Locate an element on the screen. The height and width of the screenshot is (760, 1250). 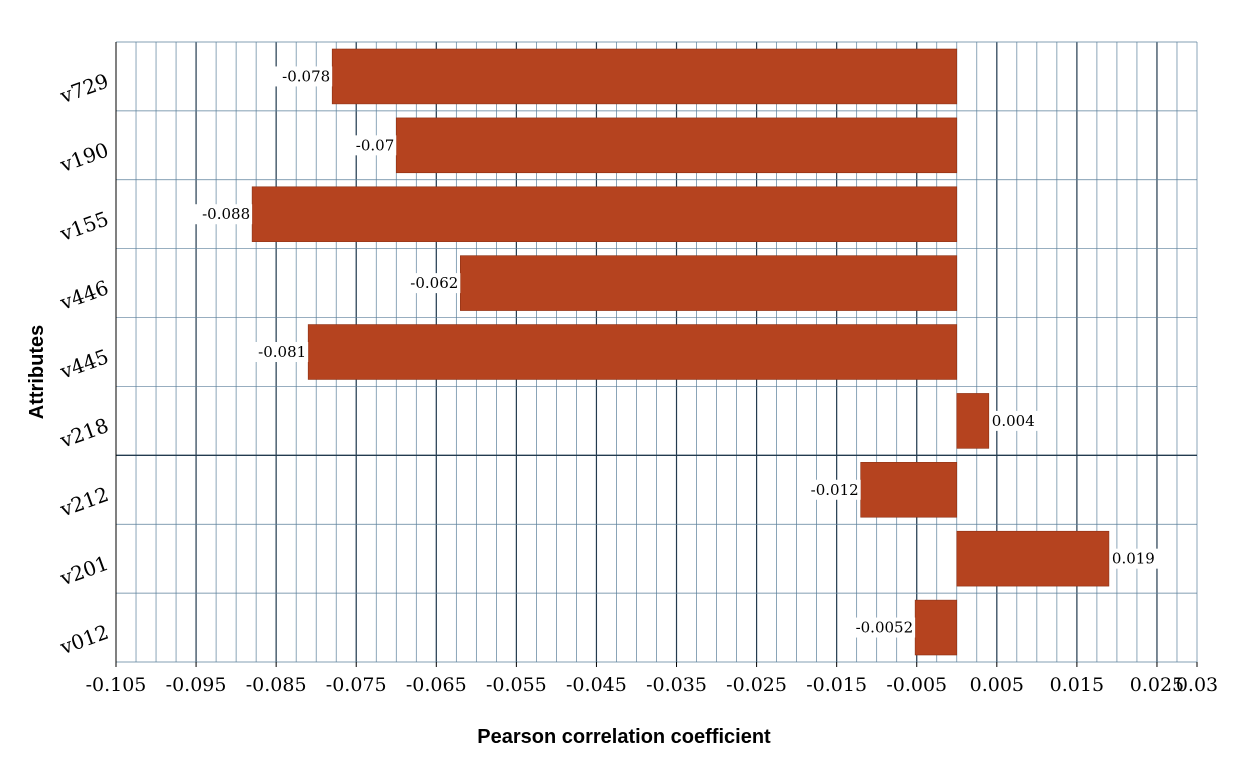
x-tick-label: 0.025 is located at coordinates (1157, 685).